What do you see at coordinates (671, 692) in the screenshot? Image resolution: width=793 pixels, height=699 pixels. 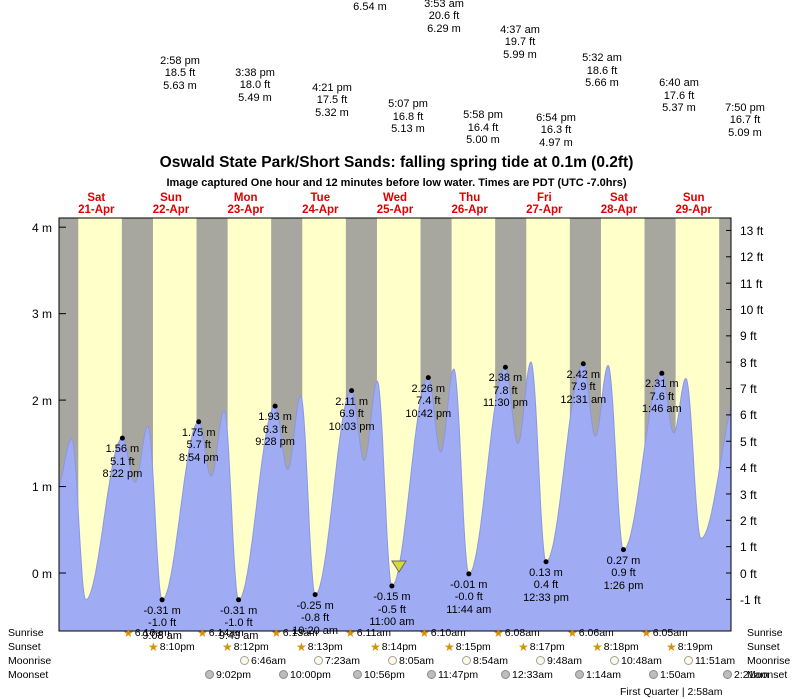 I see `moon-phase-note: First Quarter | 2:58am` at bounding box center [671, 692].